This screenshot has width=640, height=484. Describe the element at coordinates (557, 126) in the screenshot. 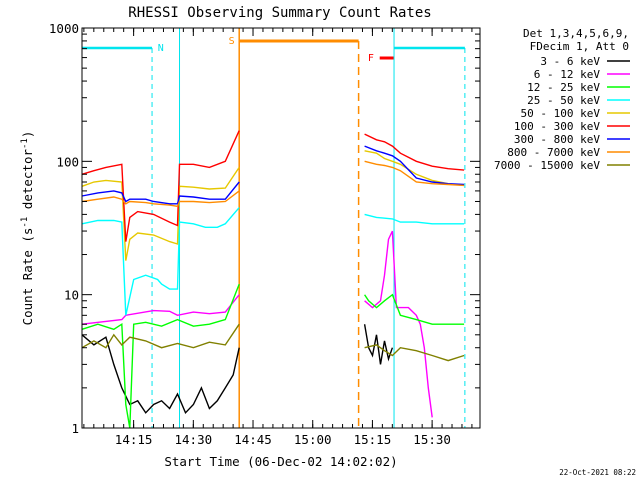

I see `legend-entry-label: 100 - 300 keV` at that location.